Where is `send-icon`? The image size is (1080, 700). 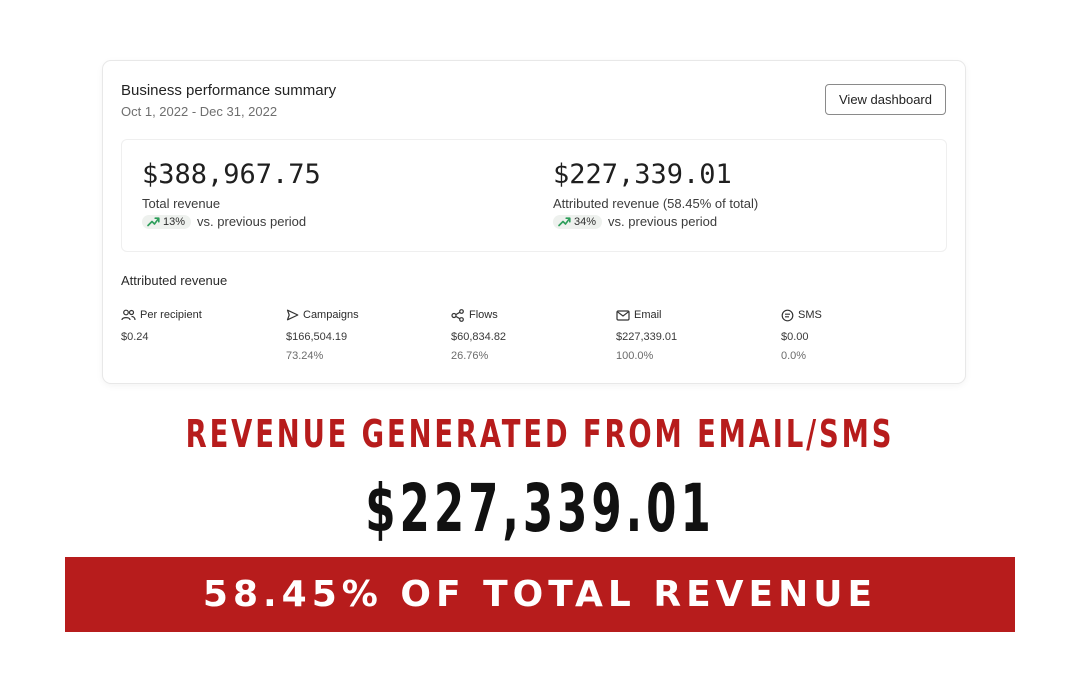
send-icon is located at coordinates (292, 315).